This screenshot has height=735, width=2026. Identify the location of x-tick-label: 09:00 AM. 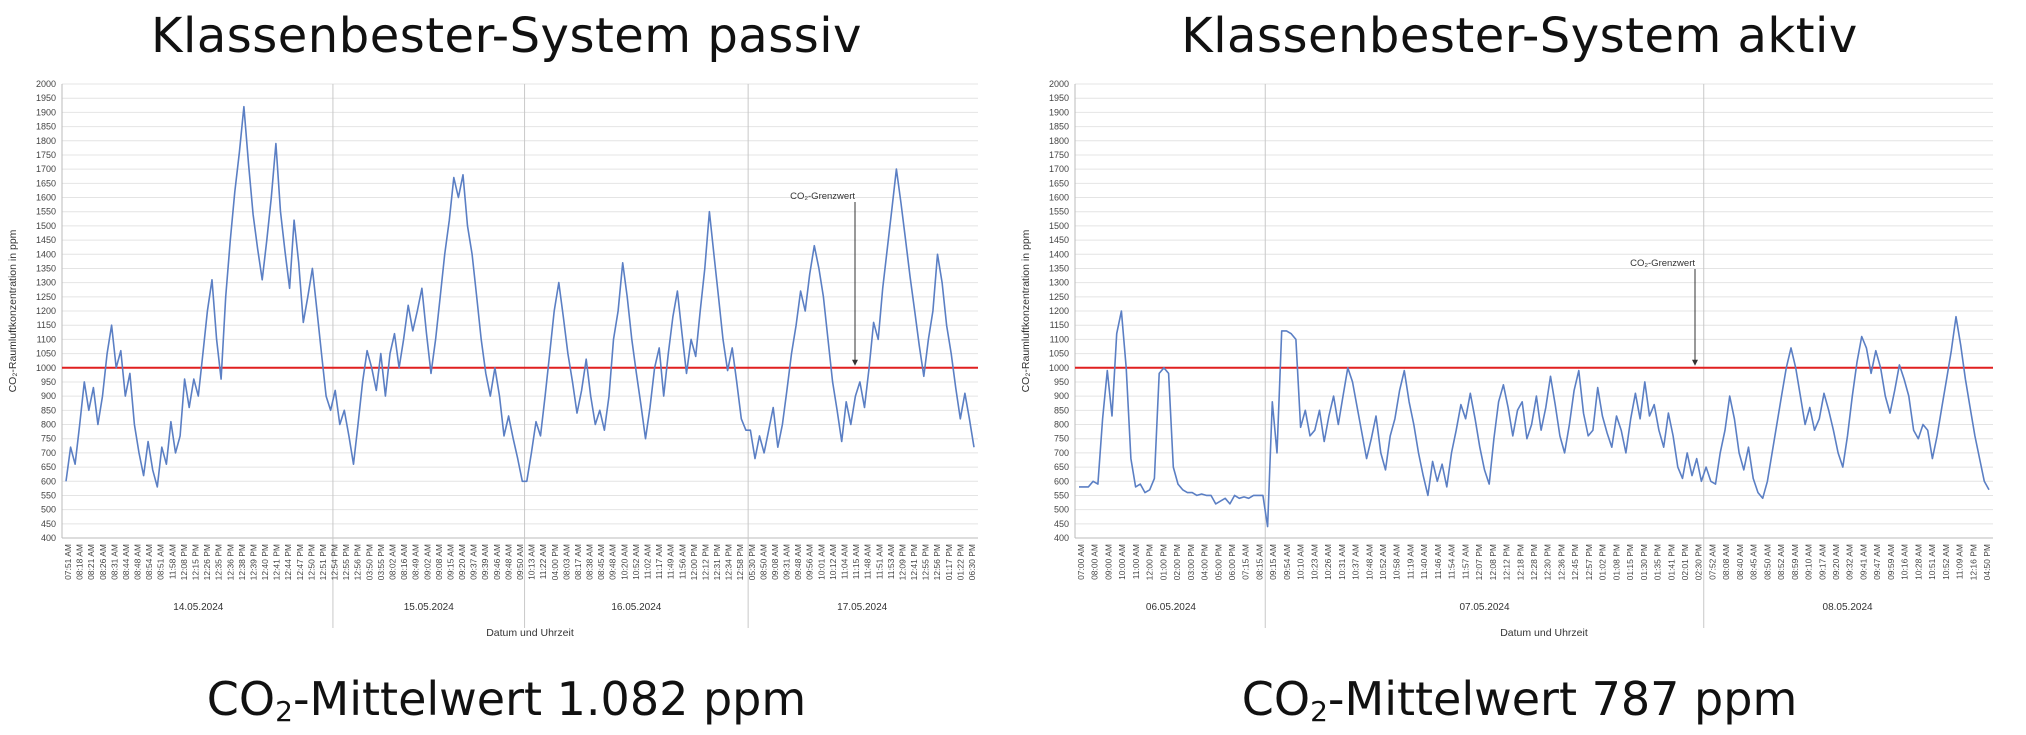
(1108, 562).